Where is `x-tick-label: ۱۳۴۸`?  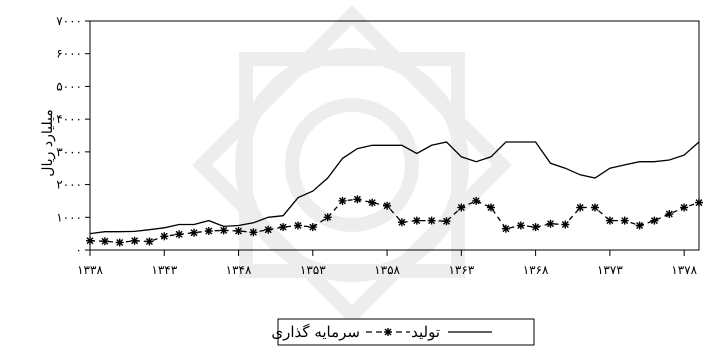 x-tick-label: ۱۳۴۸ is located at coordinates (239, 270).